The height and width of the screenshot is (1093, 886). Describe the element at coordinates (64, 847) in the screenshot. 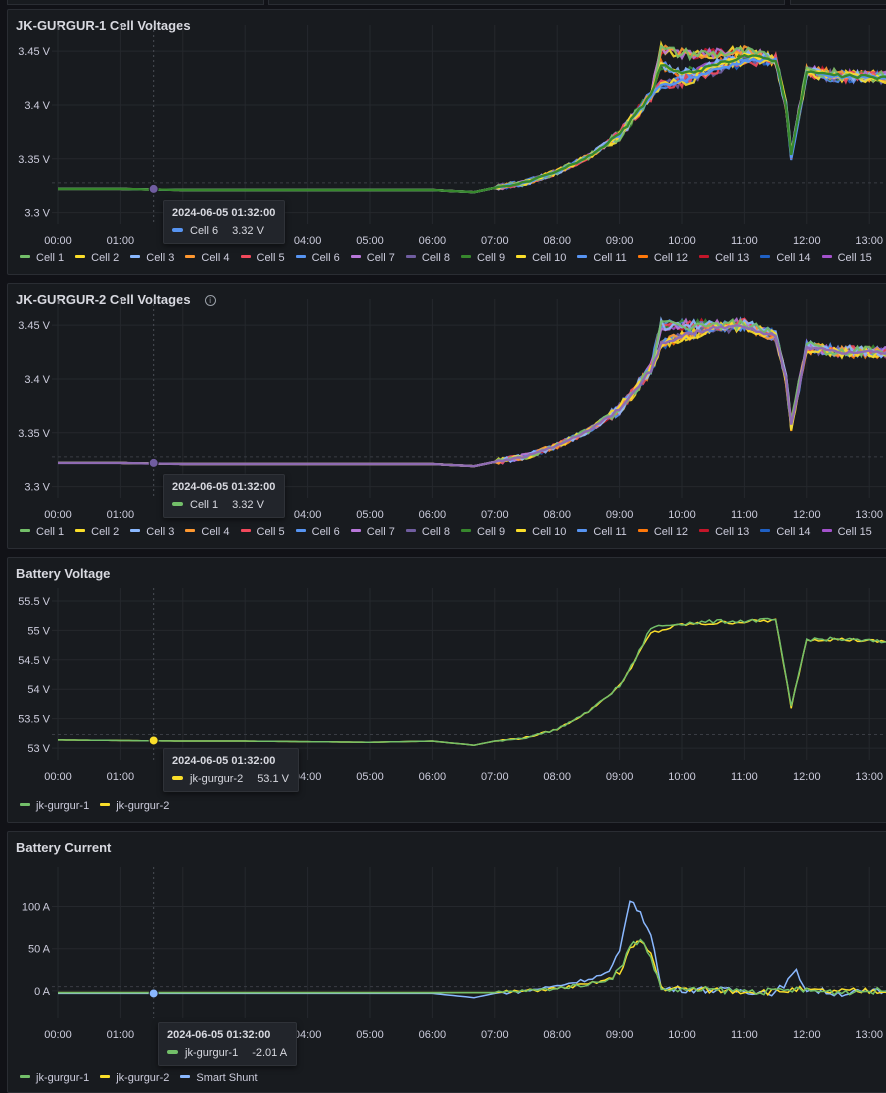

I see `panel-title: Battery Current` at that location.